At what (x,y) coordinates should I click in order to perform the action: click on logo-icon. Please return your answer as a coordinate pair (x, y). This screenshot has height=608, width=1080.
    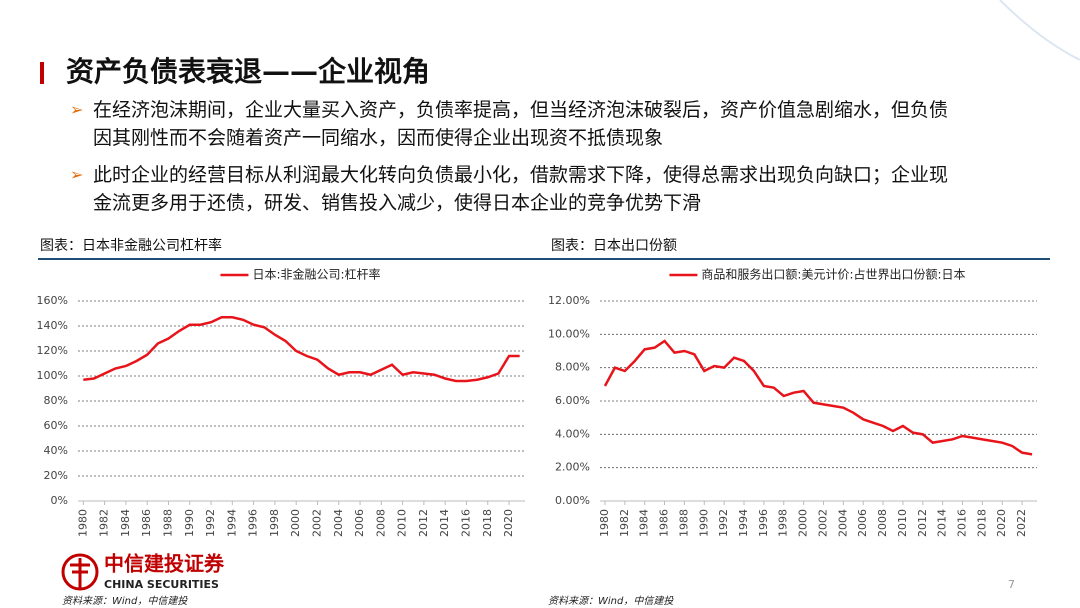
    Looking at the image, I should click on (80, 572).